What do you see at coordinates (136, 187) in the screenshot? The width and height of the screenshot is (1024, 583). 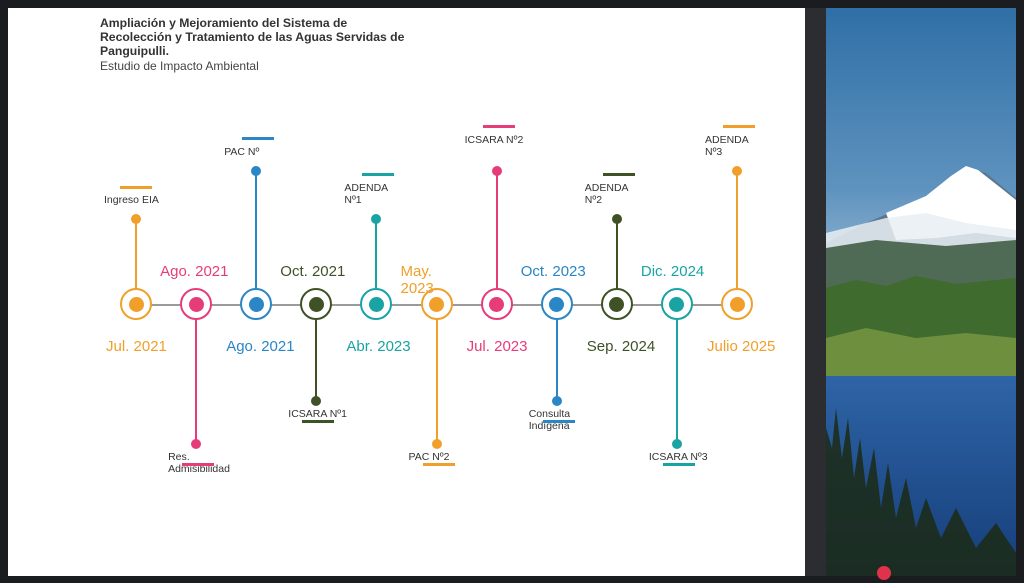 I see `milestone-1-label-underline` at bounding box center [136, 187].